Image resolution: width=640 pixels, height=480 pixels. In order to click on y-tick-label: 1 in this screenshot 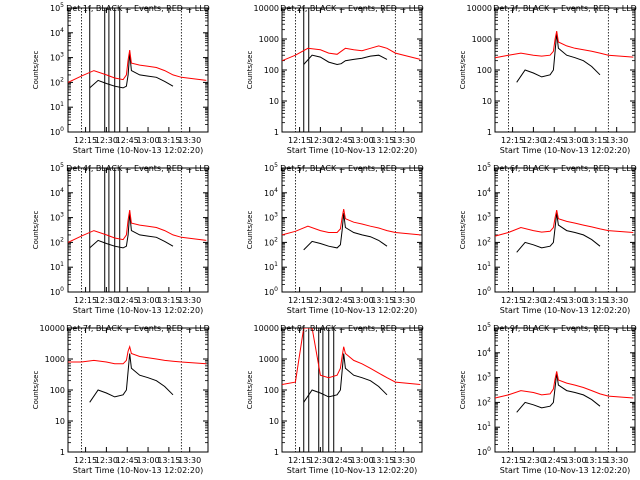, I will do `click(489, 132)`.